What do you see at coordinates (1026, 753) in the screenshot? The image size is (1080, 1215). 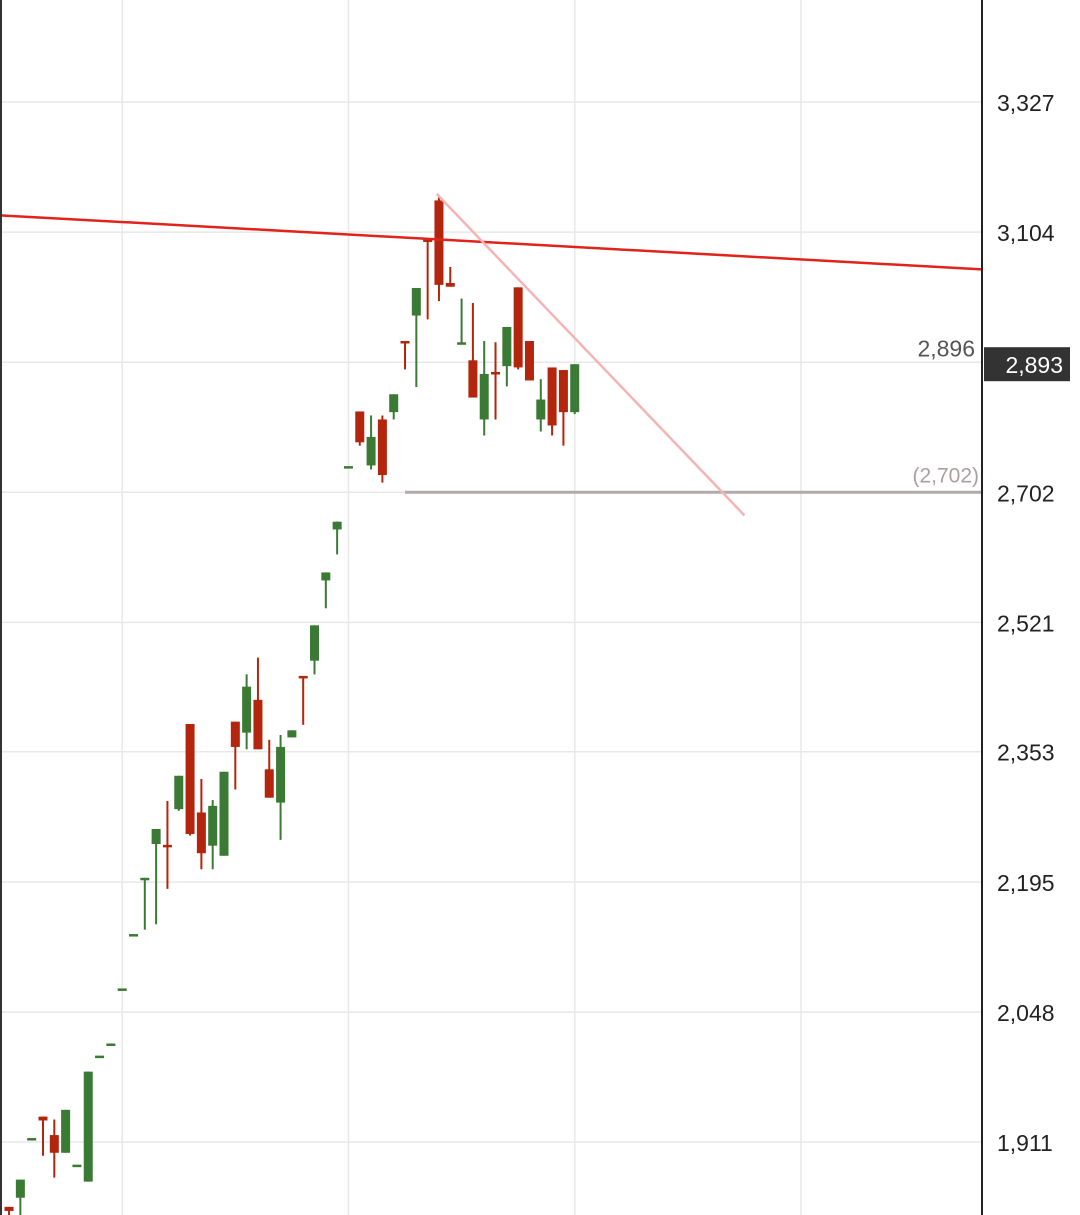 I see `y-tick-label: 2,353` at bounding box center [1026, 753].